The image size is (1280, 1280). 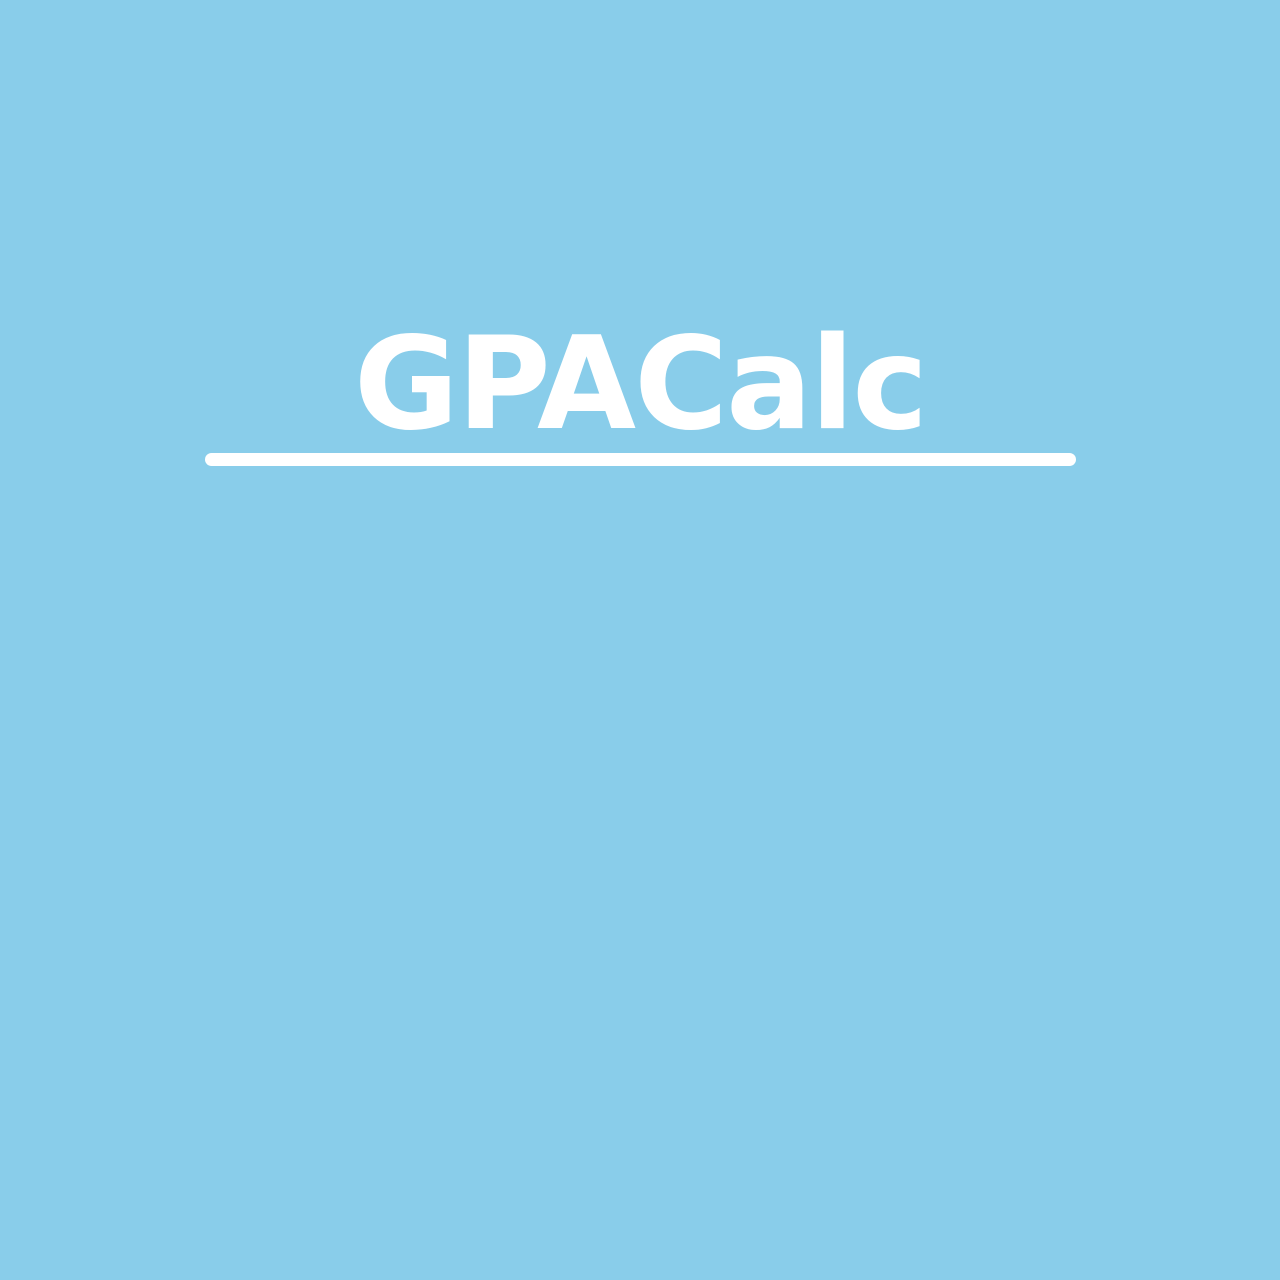 What do you see at coordinates (640, 459) in the screenshot?
I see `title-underline` at bounding box center [640, 459].